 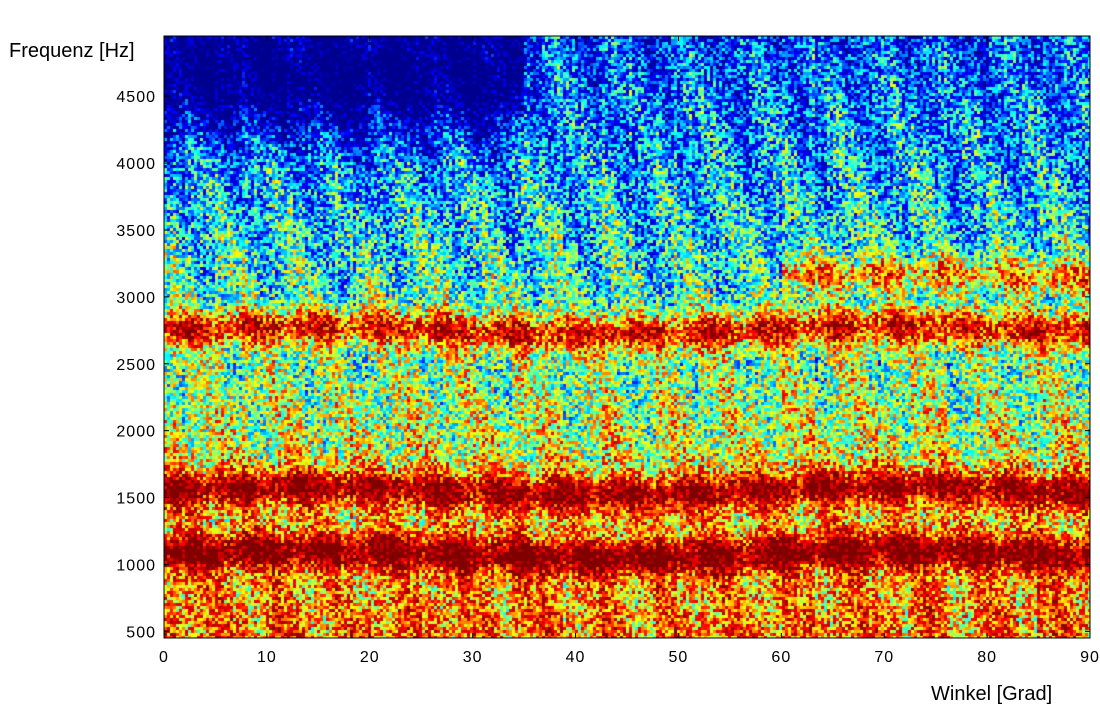 I want to click on x-tick-label: 80, so click(x=987, y=657).